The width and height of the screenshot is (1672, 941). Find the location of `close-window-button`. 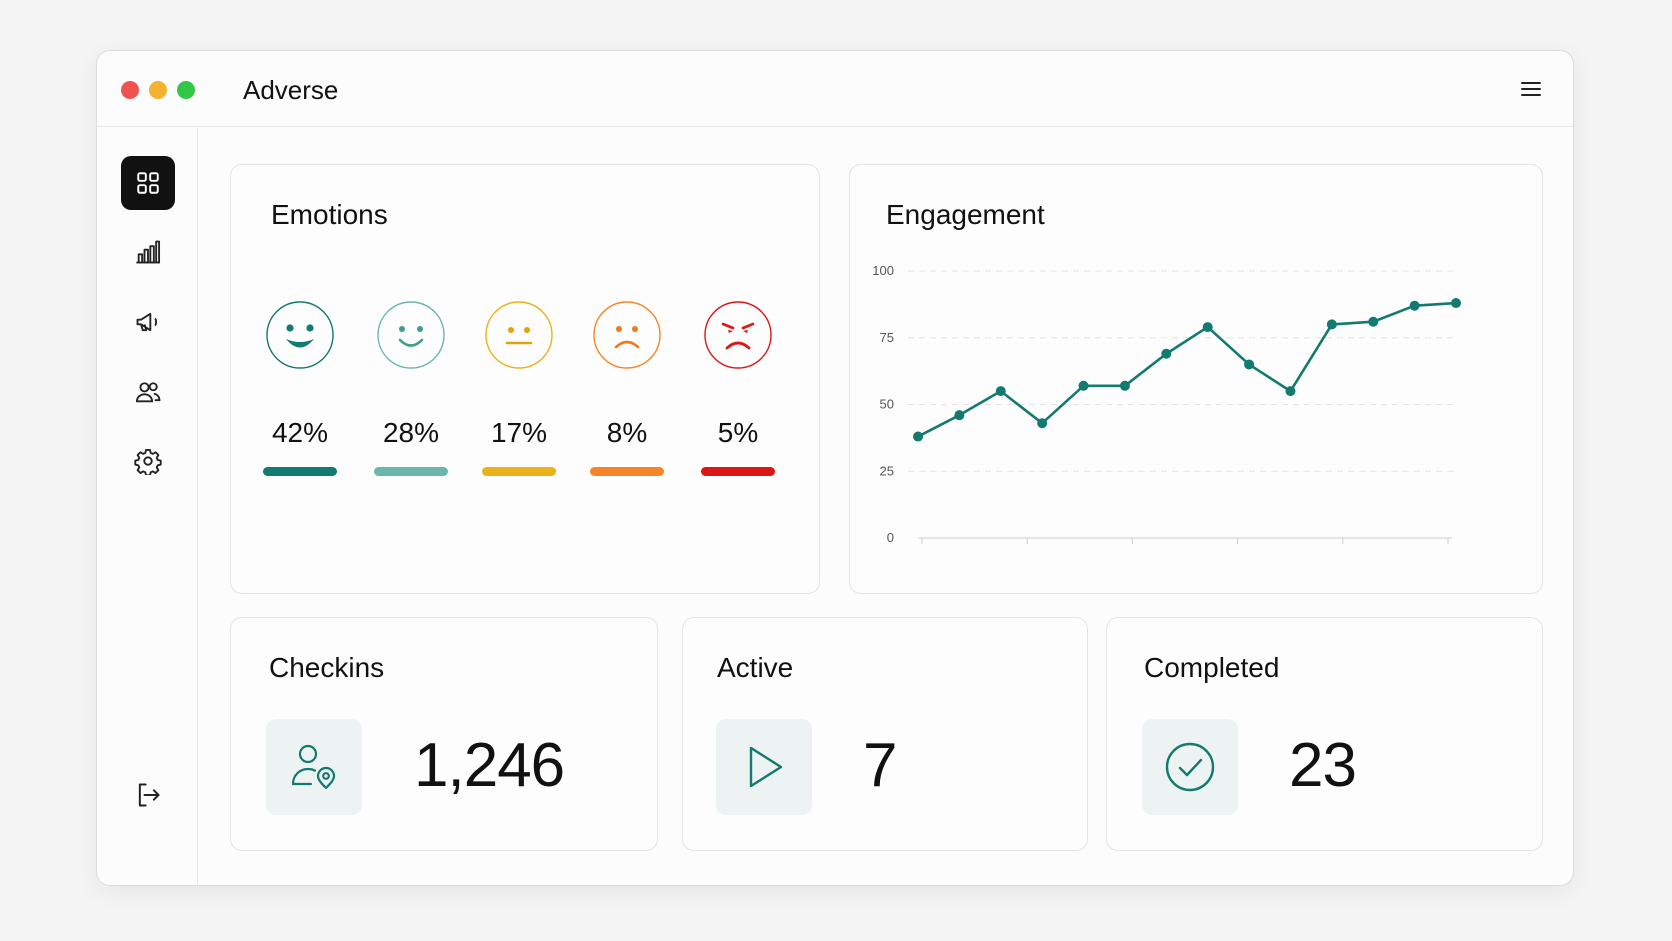

close-window-button is located at coordinates (130, 90).